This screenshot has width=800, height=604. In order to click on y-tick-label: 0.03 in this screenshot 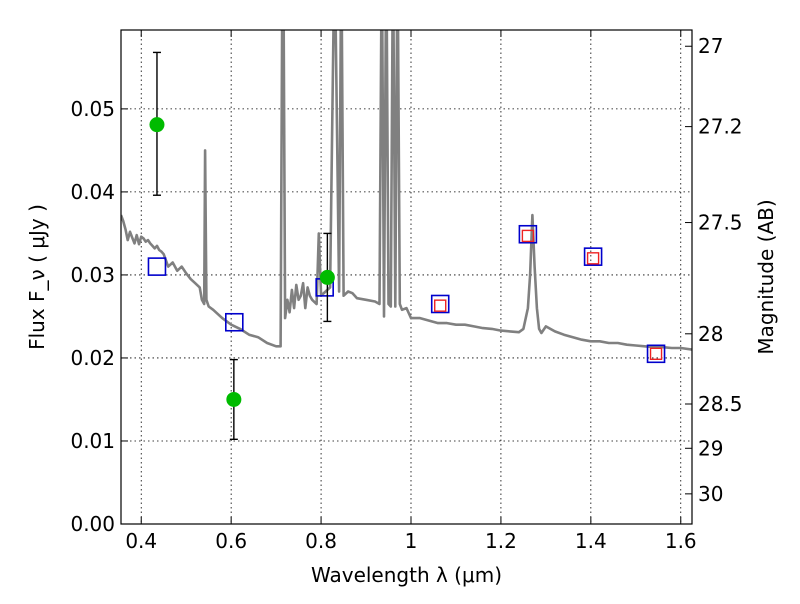, I will do `click(92, 275)`.